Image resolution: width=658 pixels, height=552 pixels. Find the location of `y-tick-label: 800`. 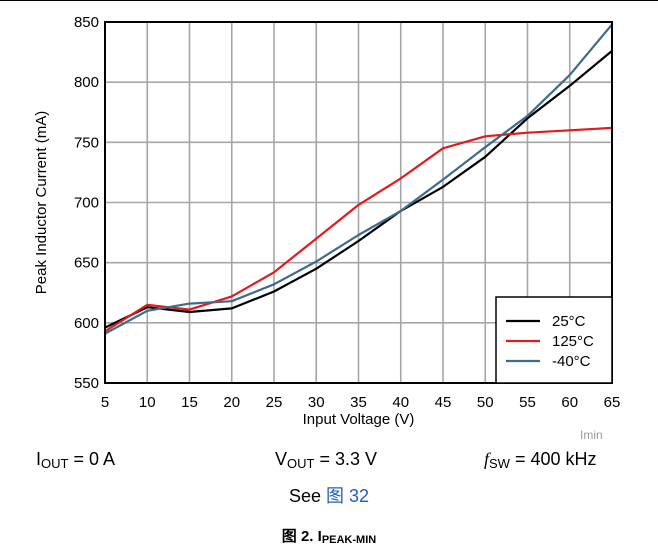

y-tick-label: 800 is located at coordinates (86, 82).